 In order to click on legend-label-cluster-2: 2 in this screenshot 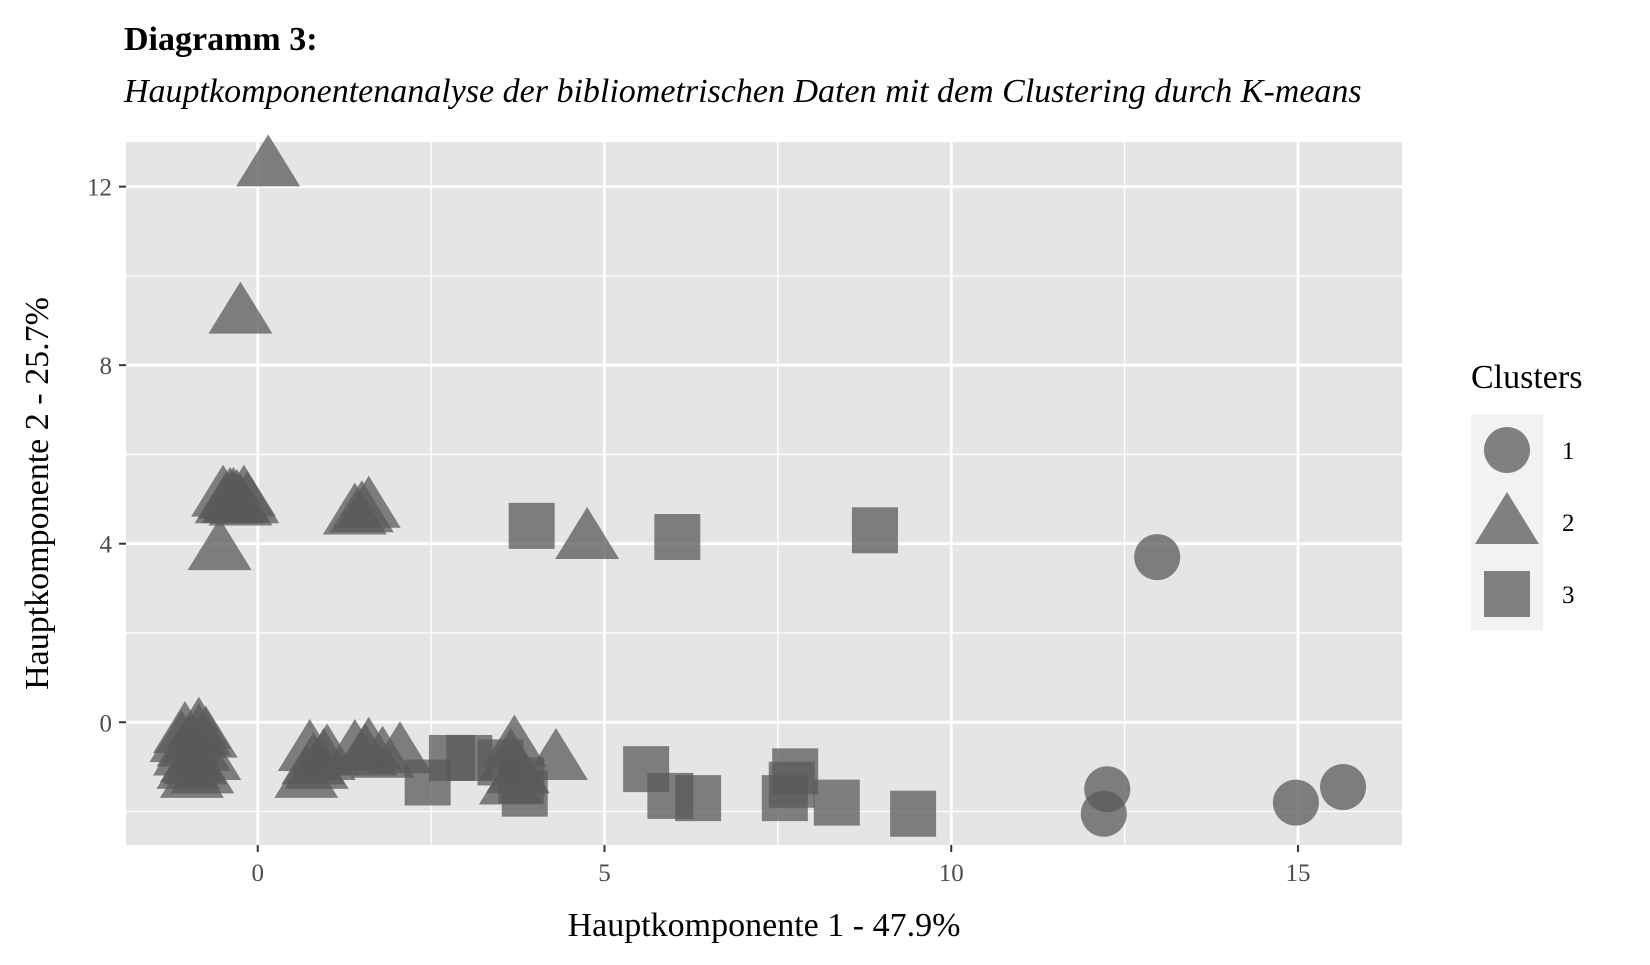, I will do `click(1568, 523)`.